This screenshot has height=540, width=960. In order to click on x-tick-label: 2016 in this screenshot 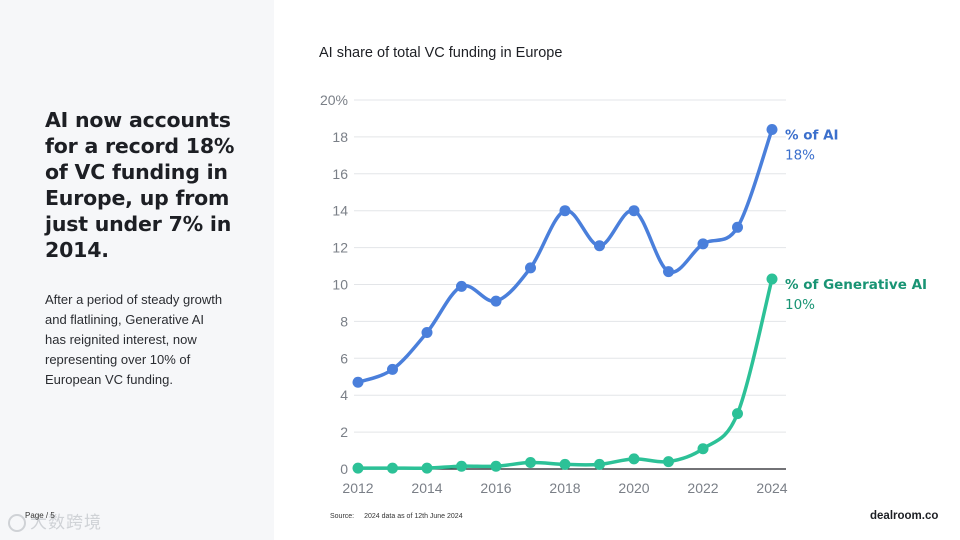, I will do `click(495, 488)`.